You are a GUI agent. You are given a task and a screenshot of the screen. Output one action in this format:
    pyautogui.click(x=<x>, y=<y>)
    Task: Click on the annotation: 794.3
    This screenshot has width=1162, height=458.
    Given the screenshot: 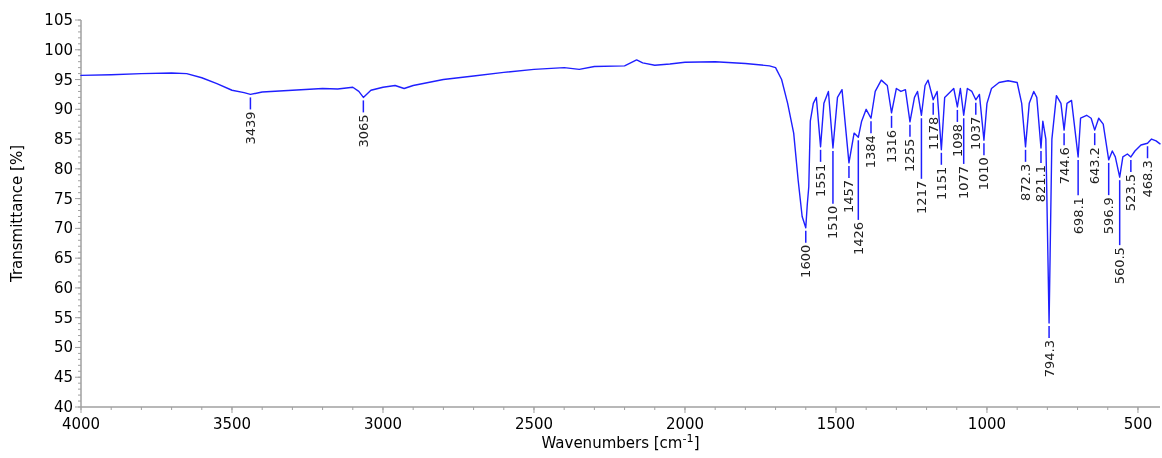 What is the action you would take?
    pyautogui.click(x=1049, y=359)
    